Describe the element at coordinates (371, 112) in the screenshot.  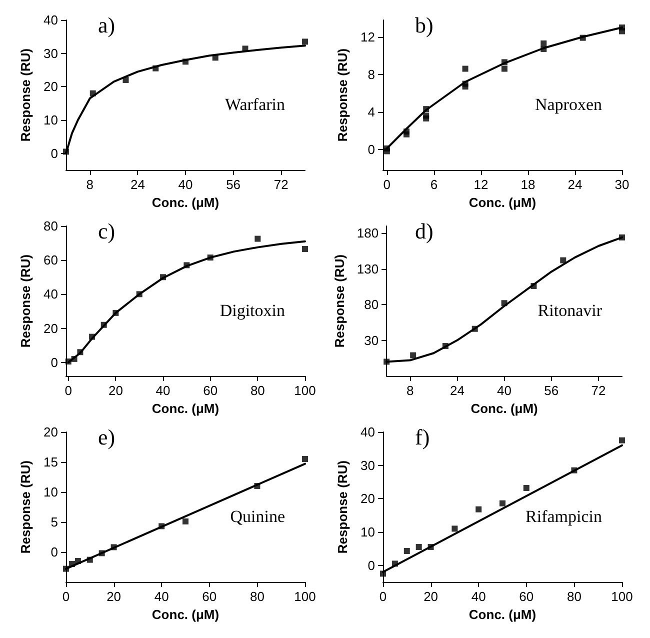
I see `y-tick-label: 4` at that location.